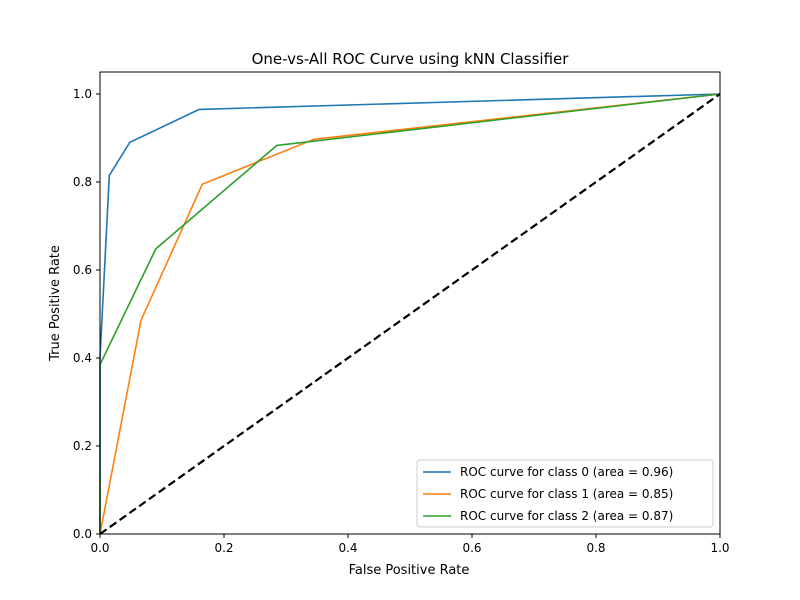 This screenshot has width=800, height=600. Describe the element at coordinates (347, 548) in the screenshot. I see `x-tick-label: 0.4` at that location.